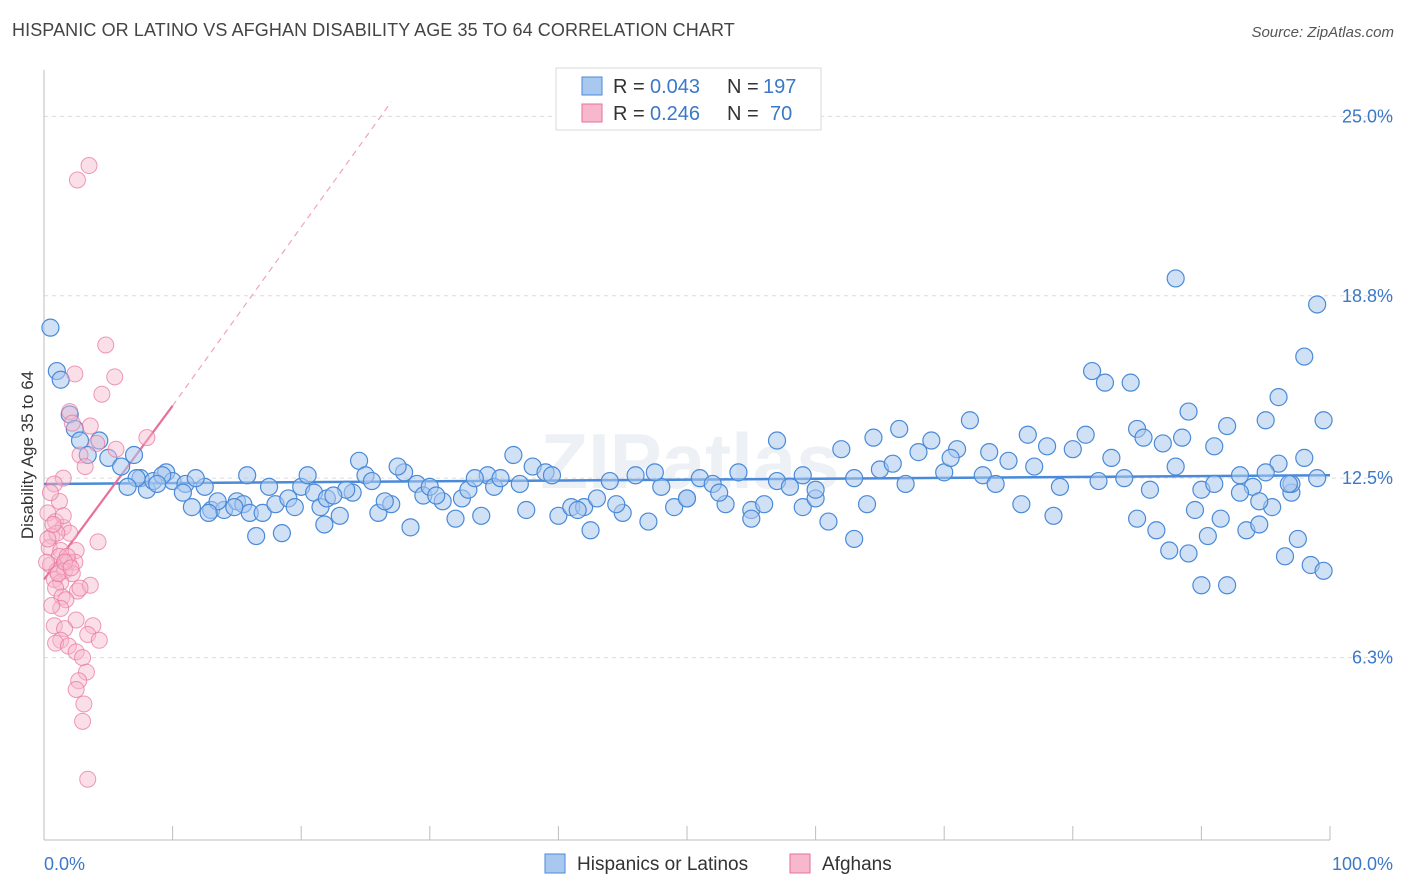  Describe the element at coordinates (97, 472) in the screenshot. I see `series-afghans-points` at that location.